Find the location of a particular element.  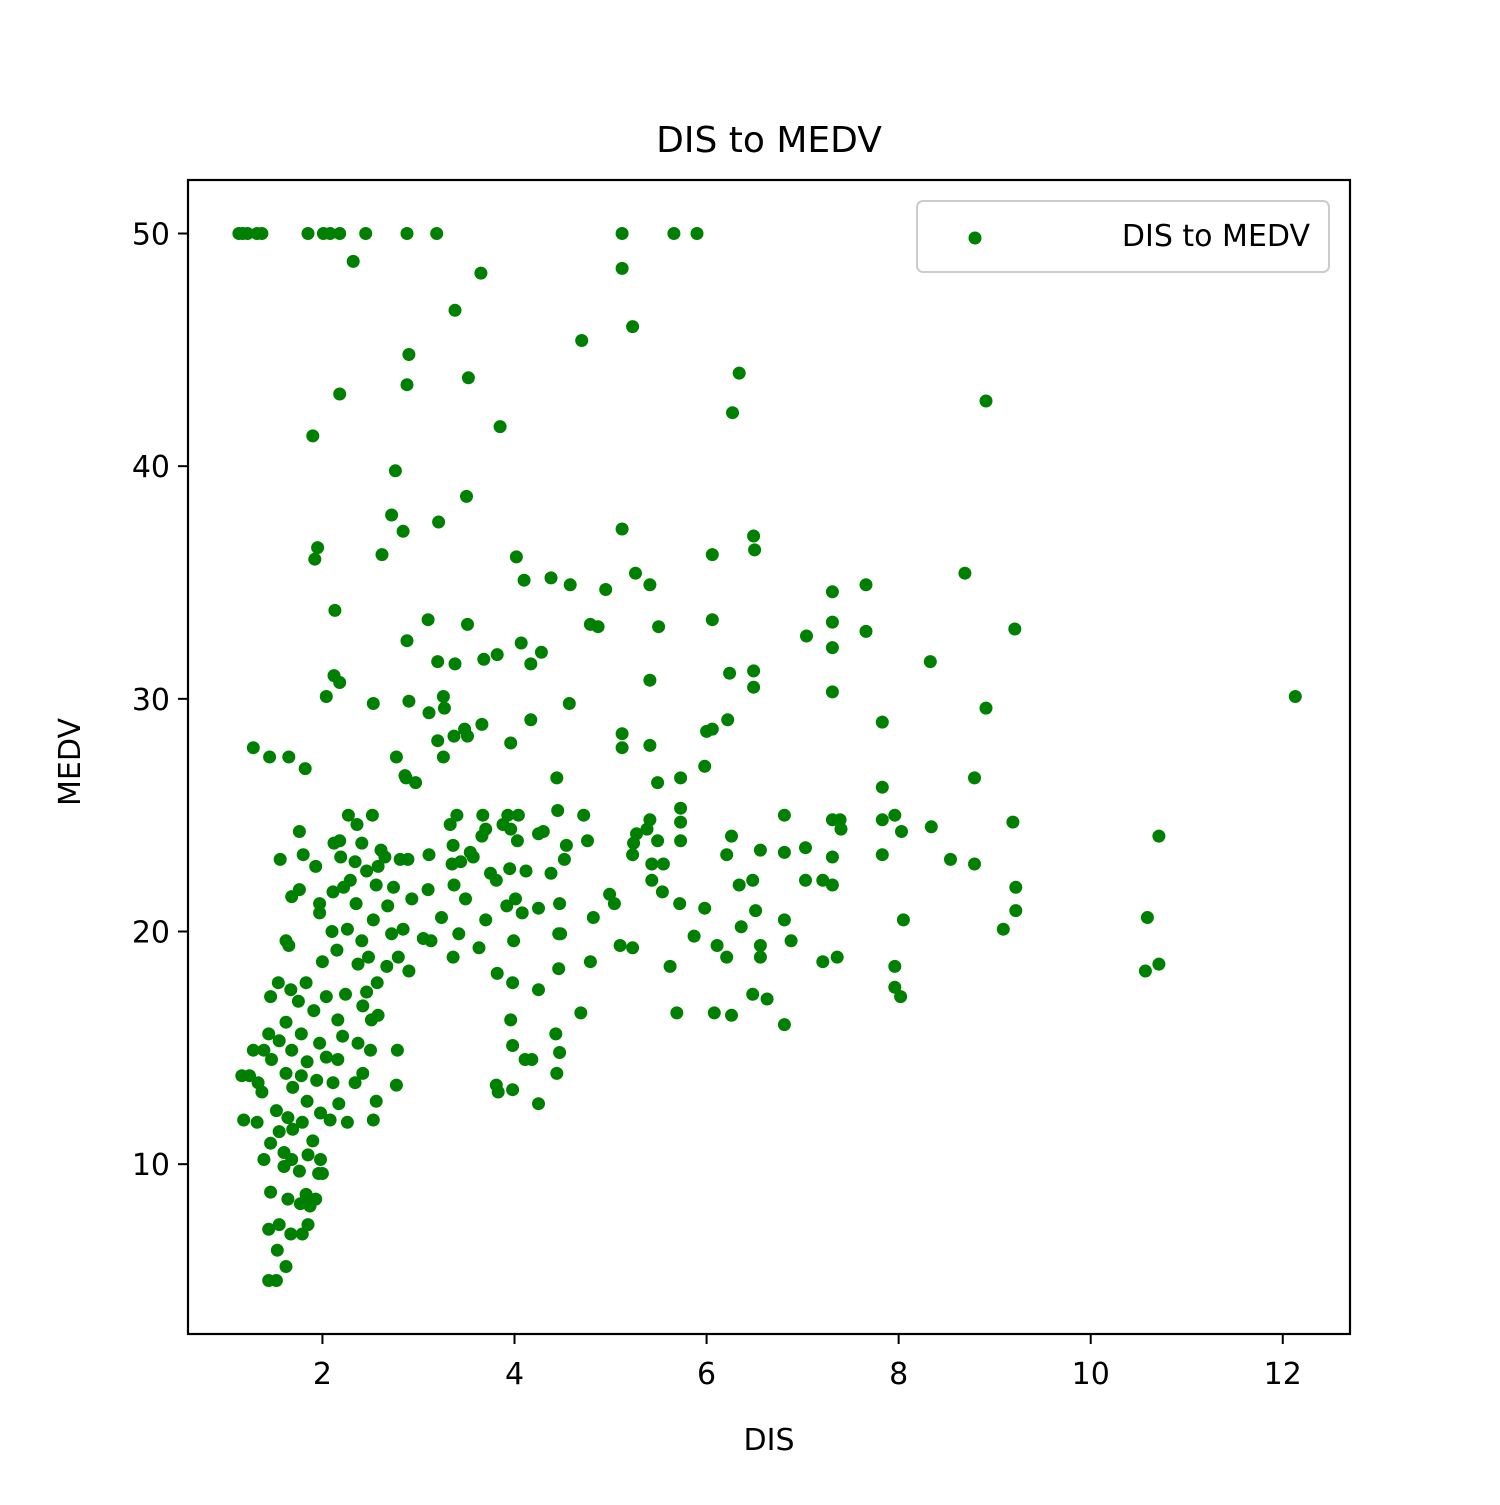

x-axis-ticks: 2 4 6 8 10 12 is located at coordinates (807, 1363).